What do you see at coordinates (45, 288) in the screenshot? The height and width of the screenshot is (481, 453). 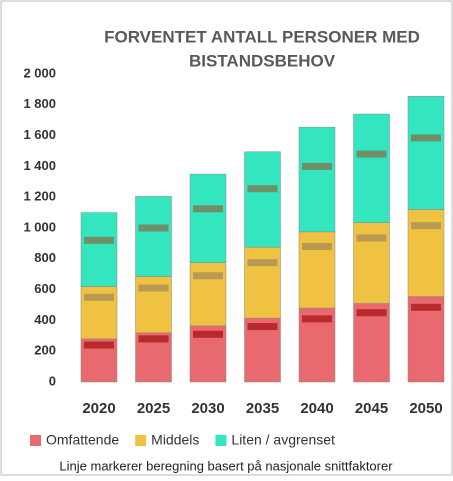 I see `y-tick-label: 600` at bounding box center [45, 288].